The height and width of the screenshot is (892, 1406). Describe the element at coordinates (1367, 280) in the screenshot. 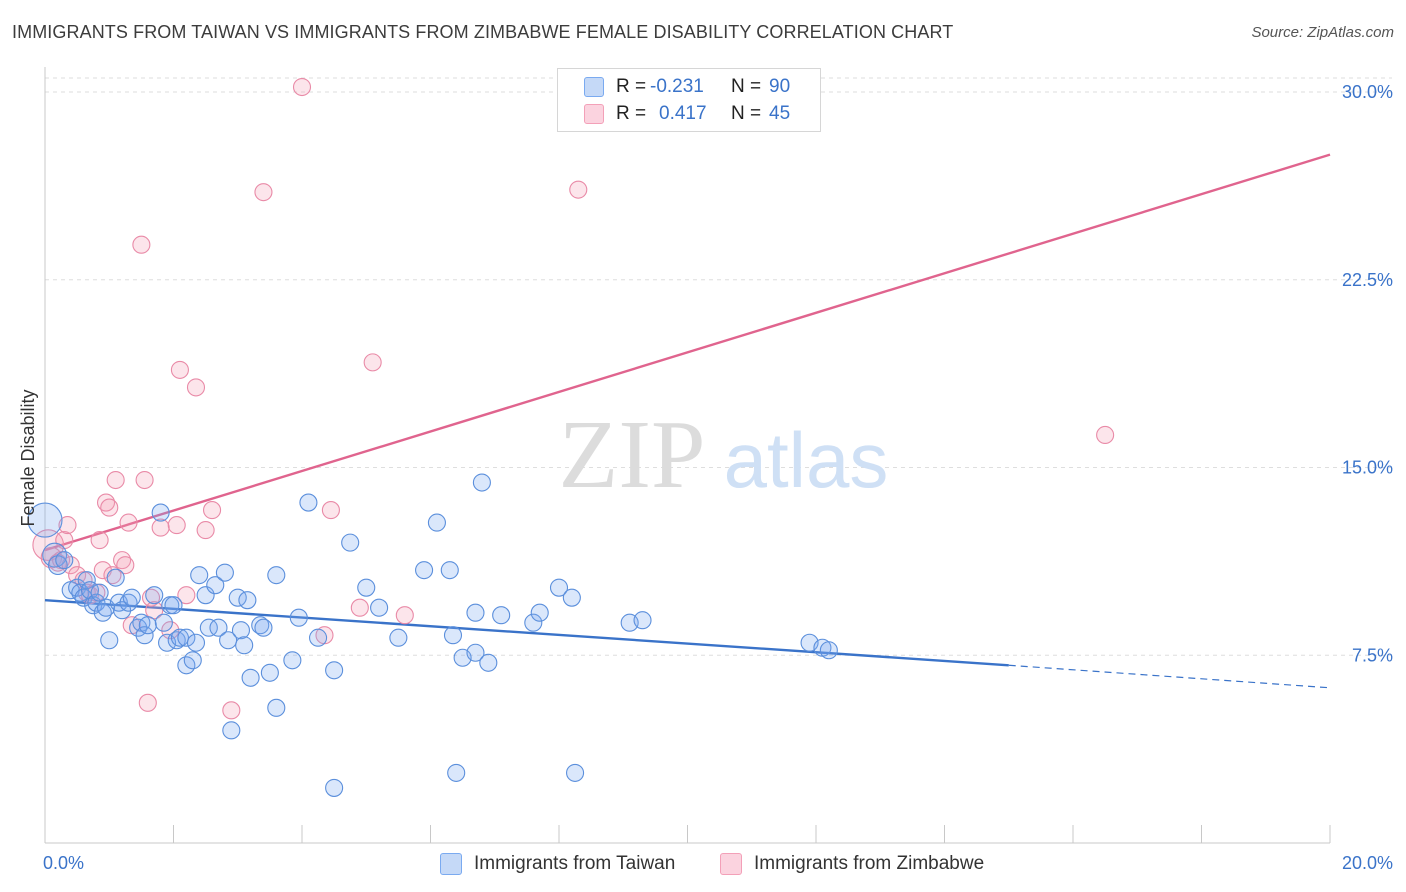

I see `y-tick-label: 22.5%` at that location.